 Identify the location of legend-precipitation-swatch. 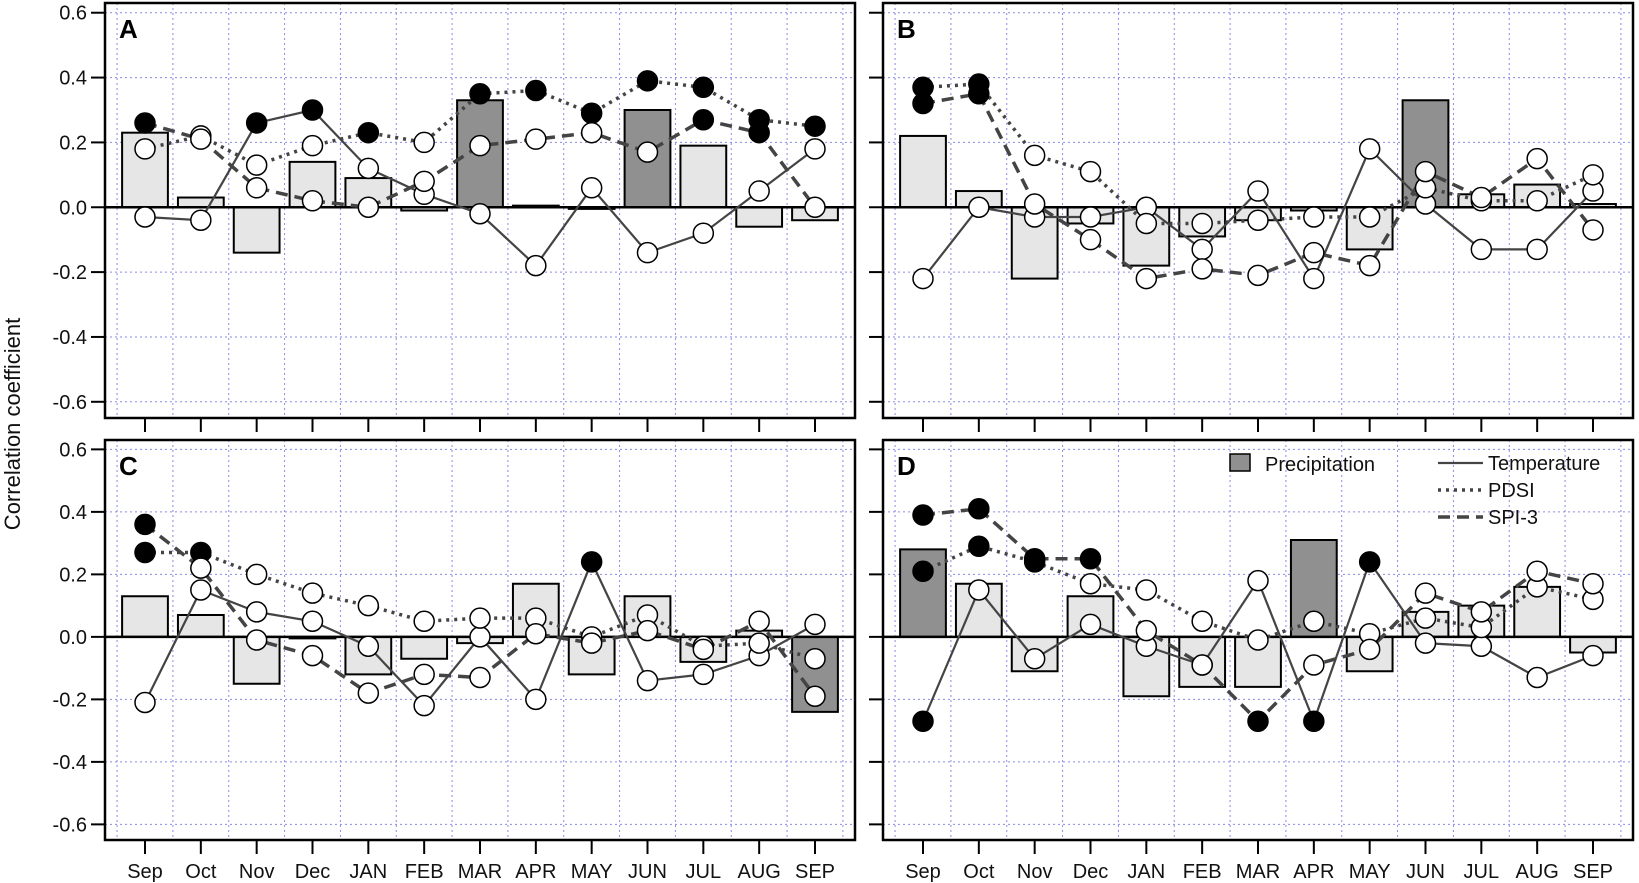
(1240, 462).